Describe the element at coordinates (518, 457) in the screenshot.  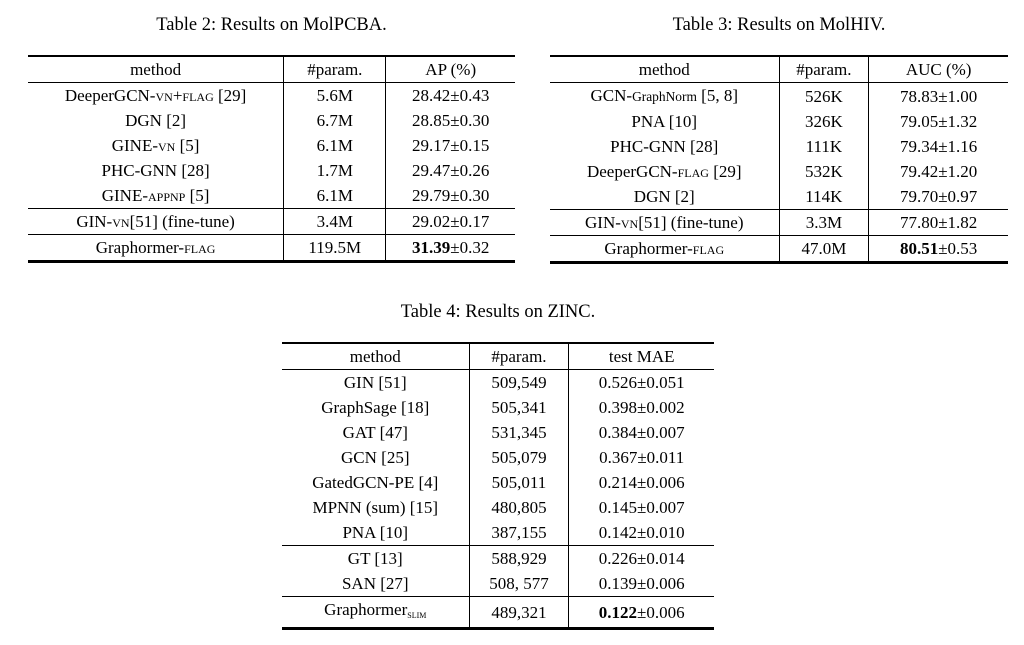
I see `param-cell: 505,079` at that location.